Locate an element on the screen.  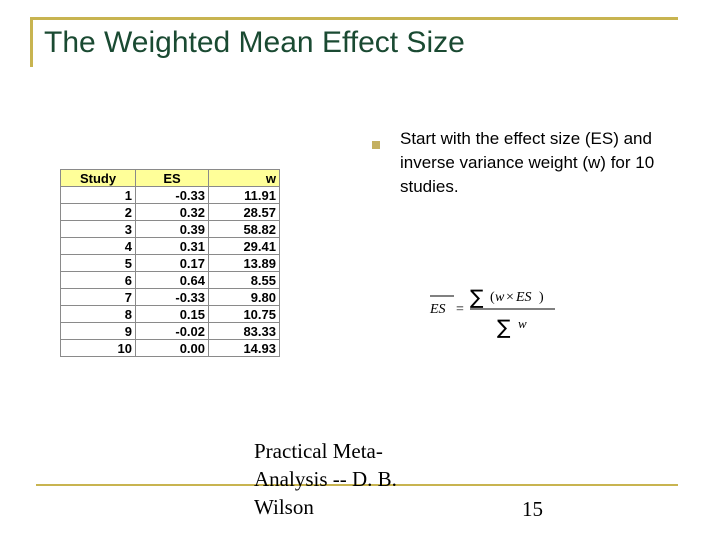
formula-lhs: ES is located at coordinates (437, 309).